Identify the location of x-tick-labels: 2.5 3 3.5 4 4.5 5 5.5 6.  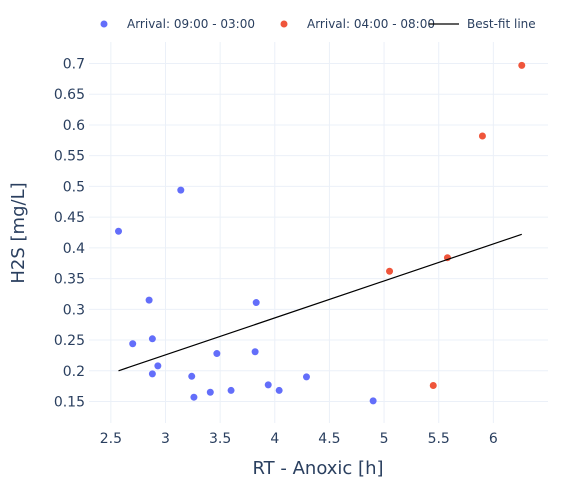
(299, 439).